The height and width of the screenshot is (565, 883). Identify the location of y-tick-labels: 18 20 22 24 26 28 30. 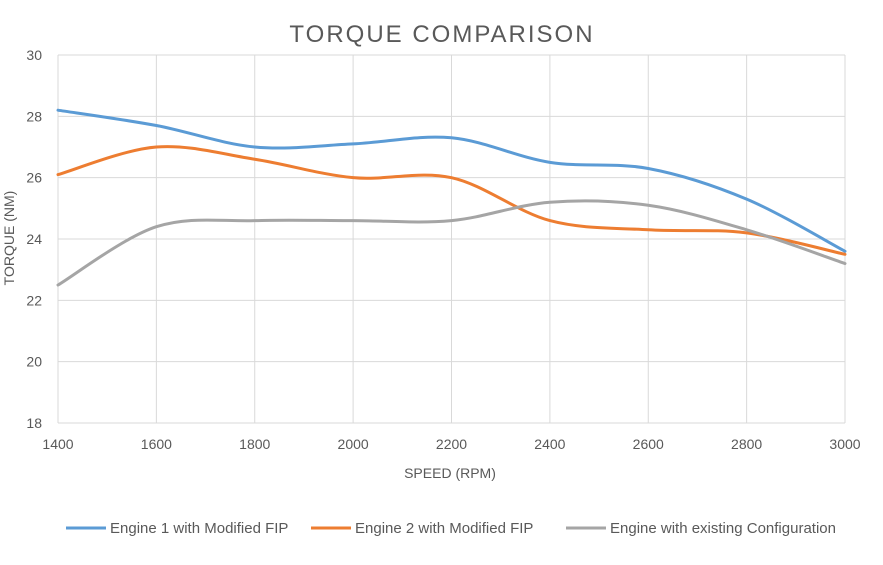
(34, 239).